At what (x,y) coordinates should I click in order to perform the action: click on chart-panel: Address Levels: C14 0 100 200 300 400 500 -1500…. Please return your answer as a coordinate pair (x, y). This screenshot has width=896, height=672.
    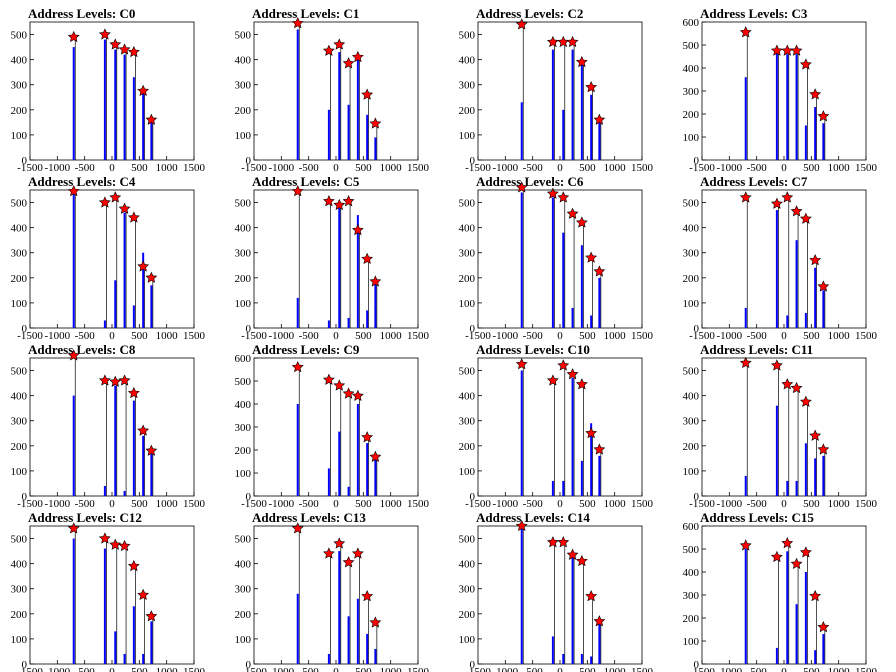
    Looking at the image, I should click on (556, 591).